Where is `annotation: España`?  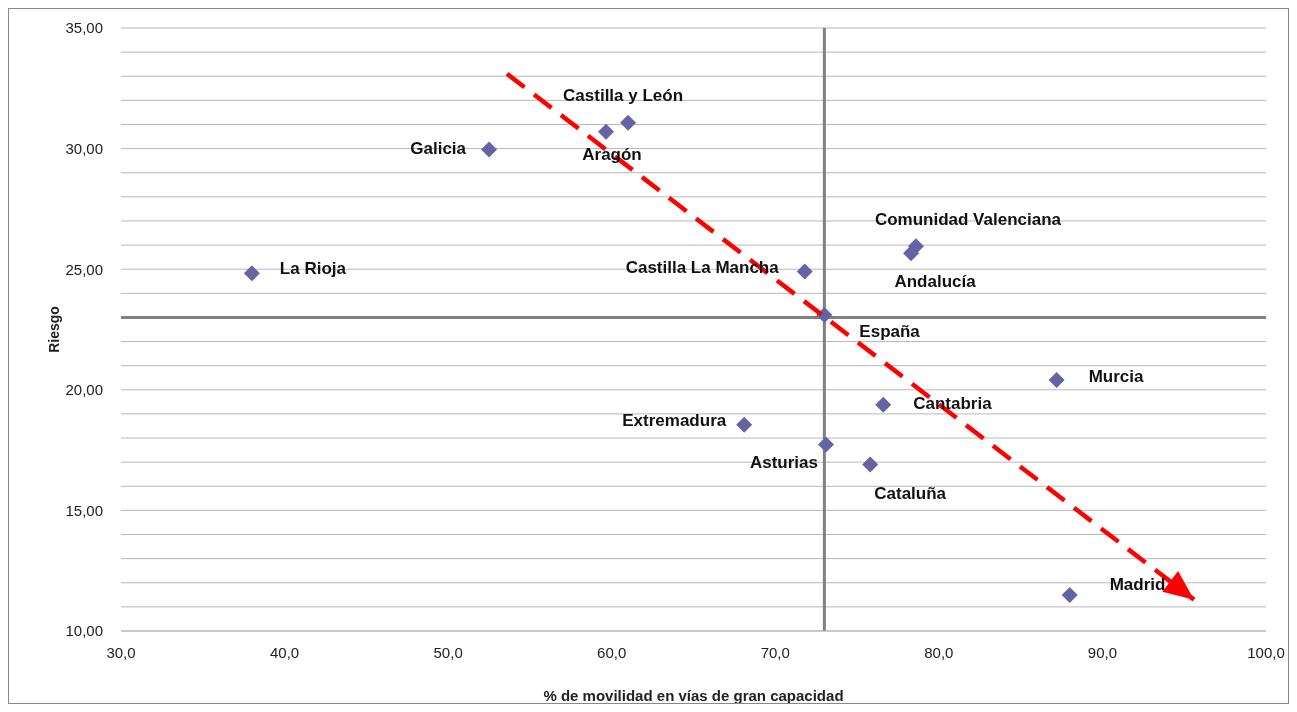
annotation: España is located at coordinates (890, 331).